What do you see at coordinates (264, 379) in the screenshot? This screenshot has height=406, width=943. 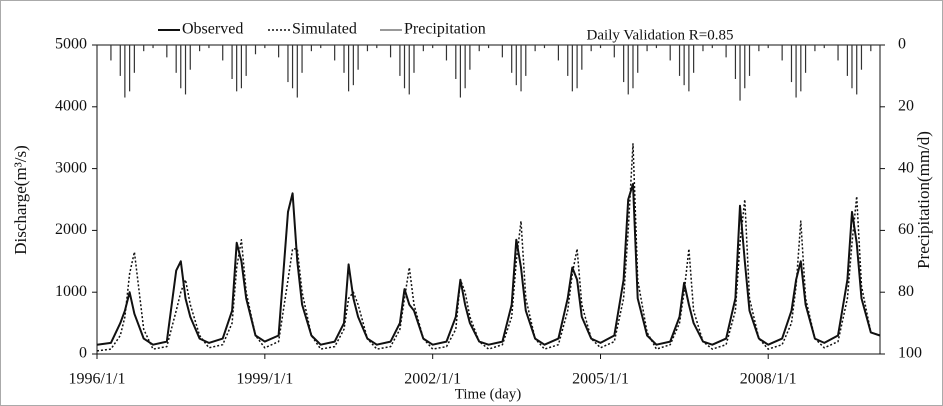 I see `x-tick-label: 1999/1/1` at bounding box center [264, 379].